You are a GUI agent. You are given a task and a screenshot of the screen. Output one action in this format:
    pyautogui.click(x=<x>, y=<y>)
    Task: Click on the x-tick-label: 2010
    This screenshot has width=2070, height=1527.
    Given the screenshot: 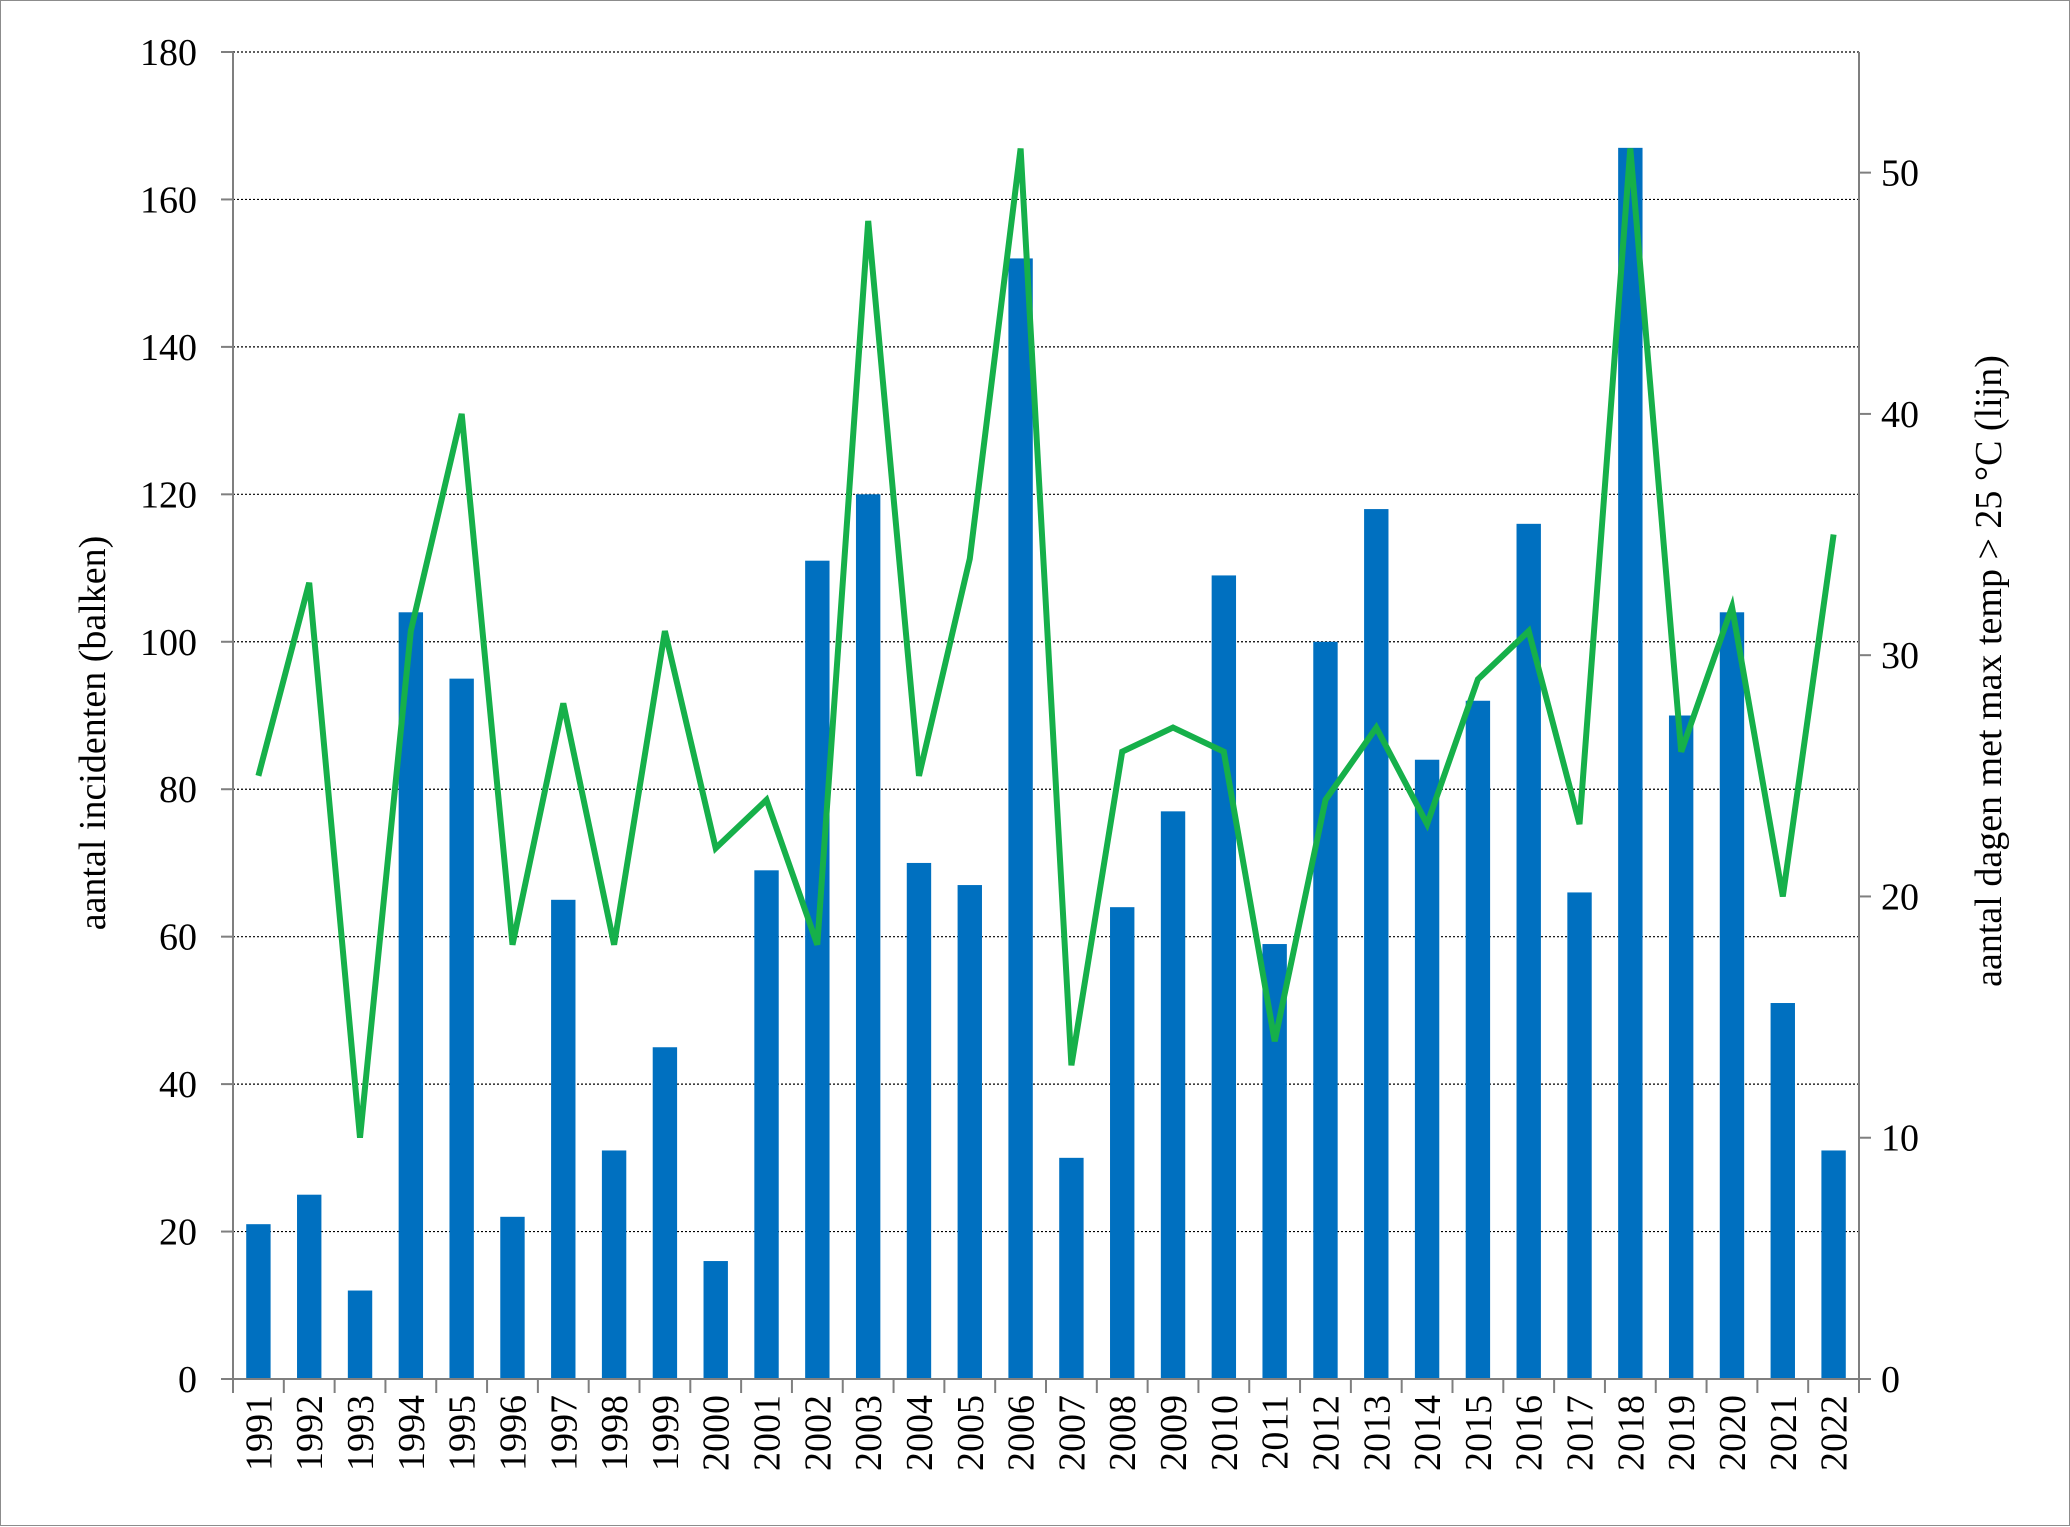 What is the action you would take?
    pyautogui.click(x=1225, y=1433)
    